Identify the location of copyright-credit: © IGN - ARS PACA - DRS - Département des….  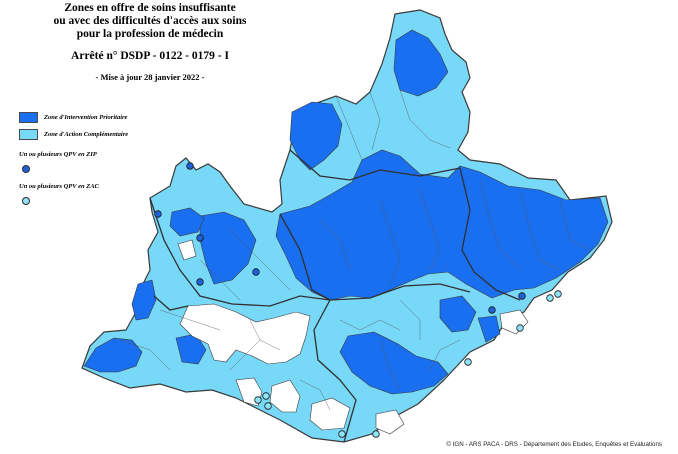
(554, 444).